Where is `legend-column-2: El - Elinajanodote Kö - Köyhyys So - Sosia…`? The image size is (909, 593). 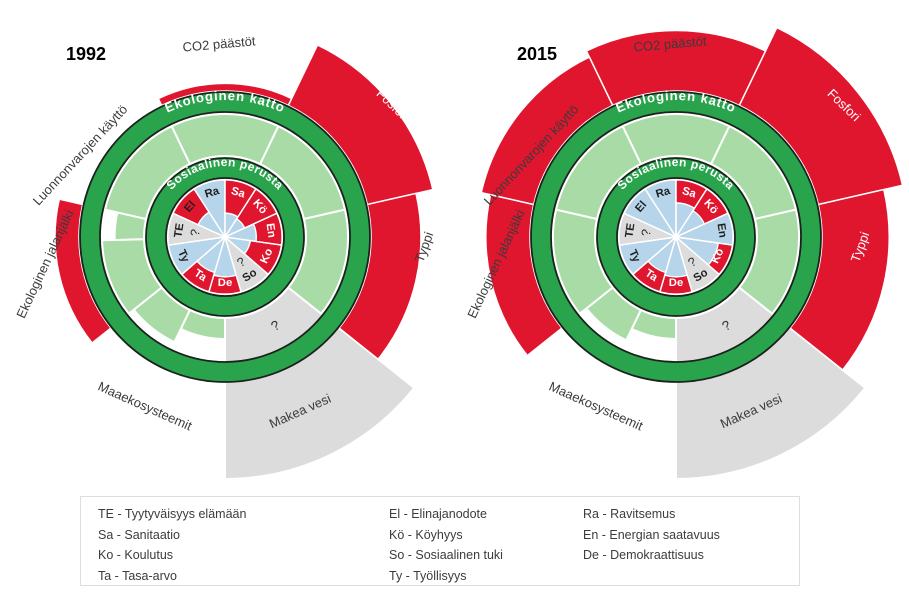 legend-column-2: El - Elinajanodote Kö - Köyhyys So - Sosia… is located at coordinates (446, 545).